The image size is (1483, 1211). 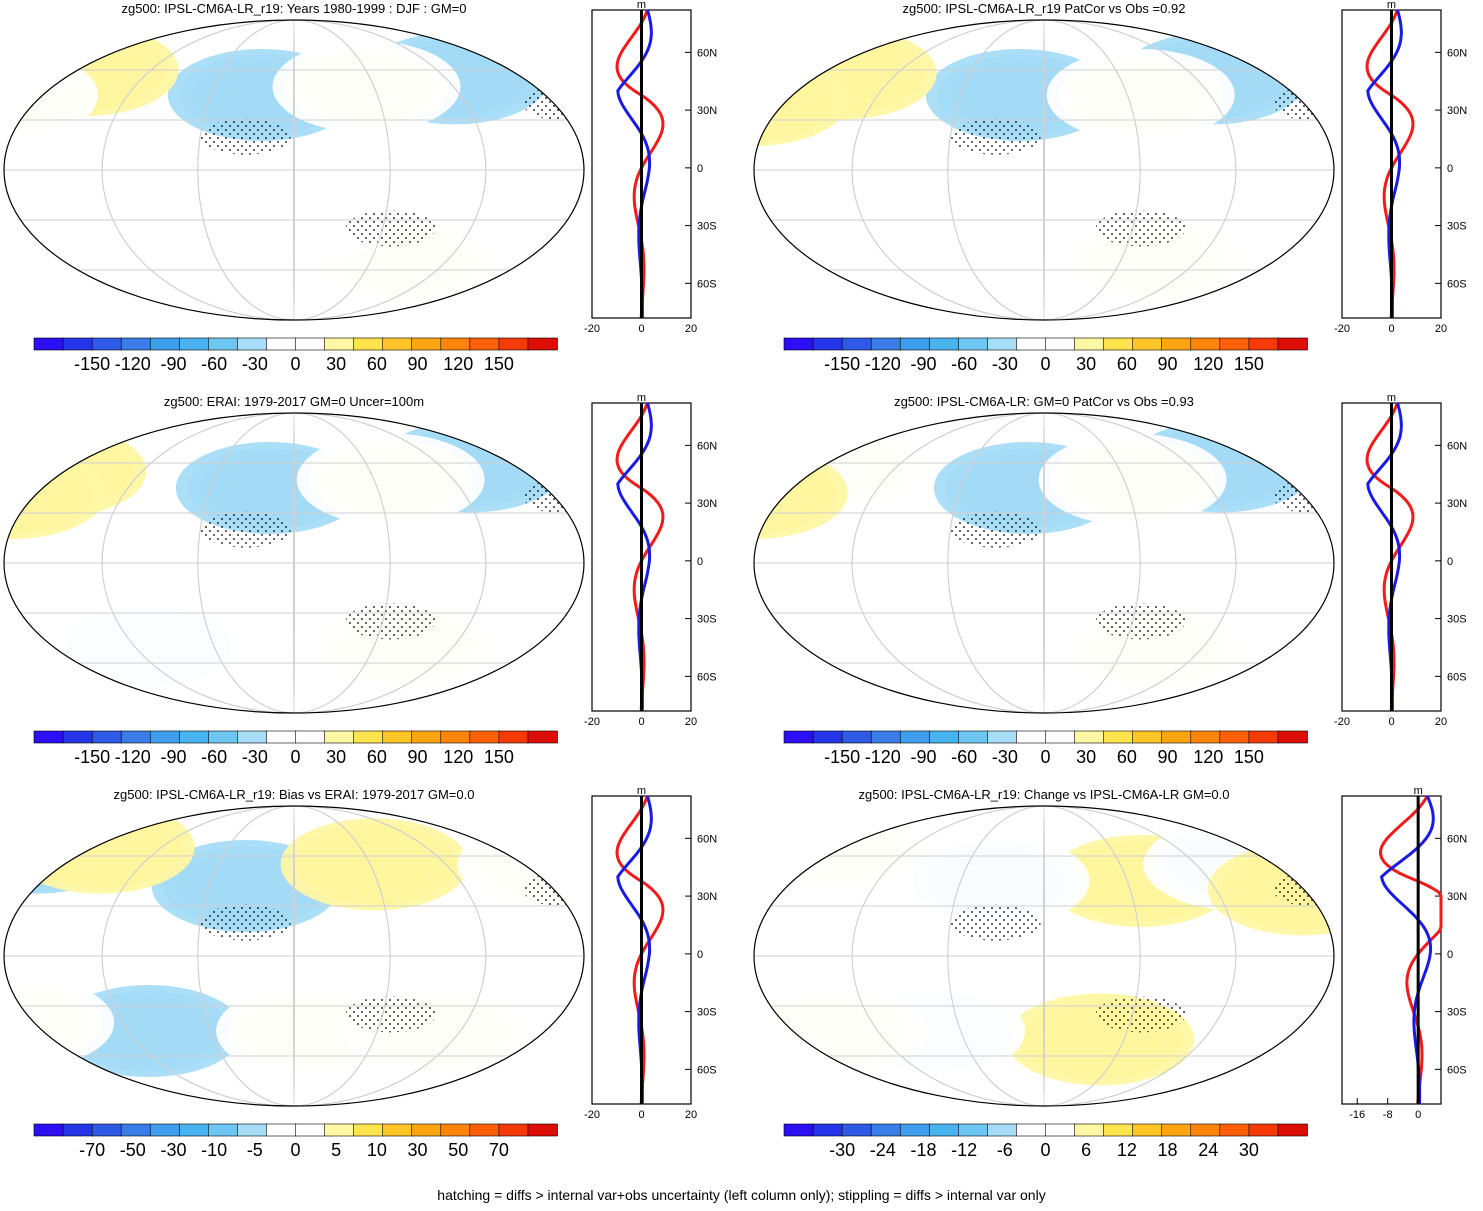 What do you see at coordinates (133, 1150) in the screenshot?
I see `colorbar-label: -50` at bounding box center [133, 1150].